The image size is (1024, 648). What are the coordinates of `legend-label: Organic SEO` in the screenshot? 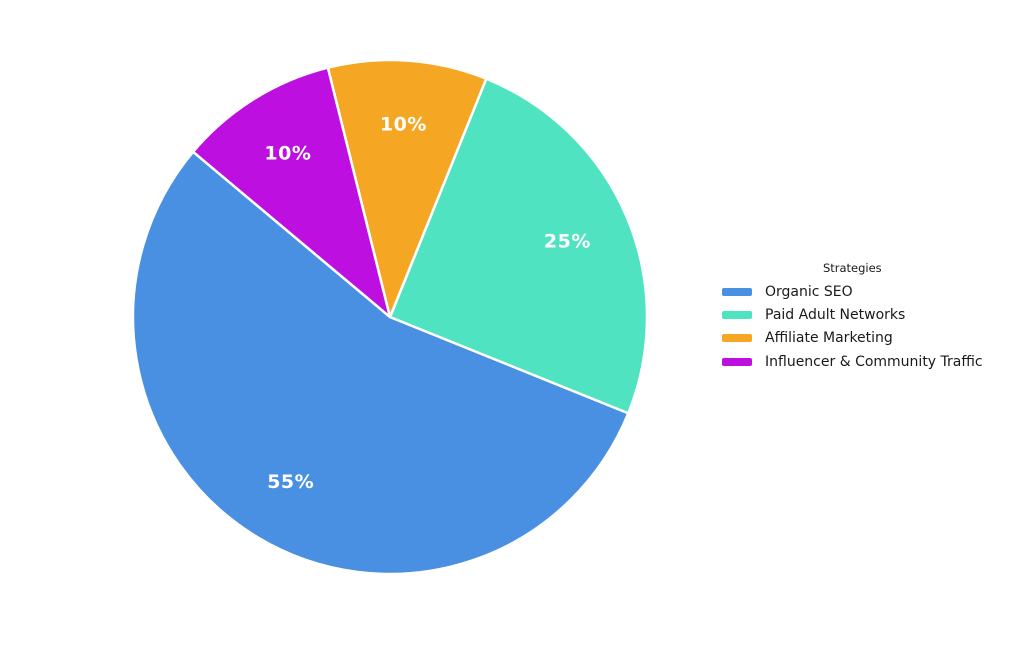 It's located at (809, 291).